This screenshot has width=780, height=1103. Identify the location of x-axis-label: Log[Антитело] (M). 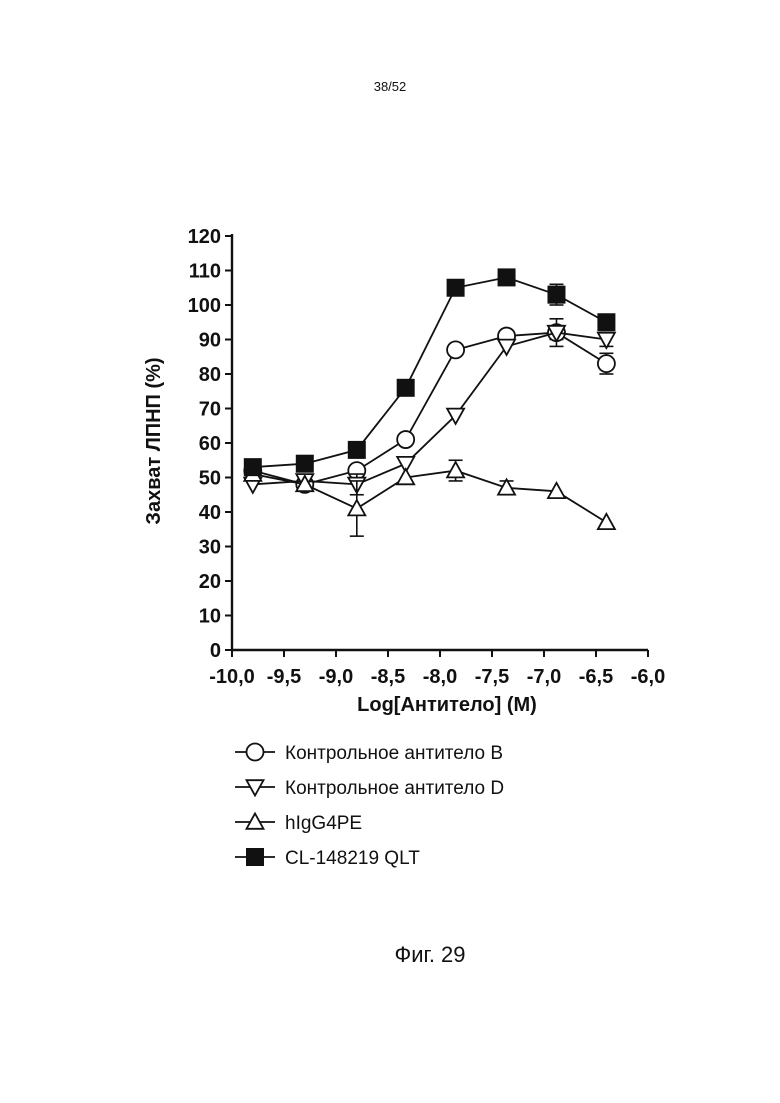
(447, 705).